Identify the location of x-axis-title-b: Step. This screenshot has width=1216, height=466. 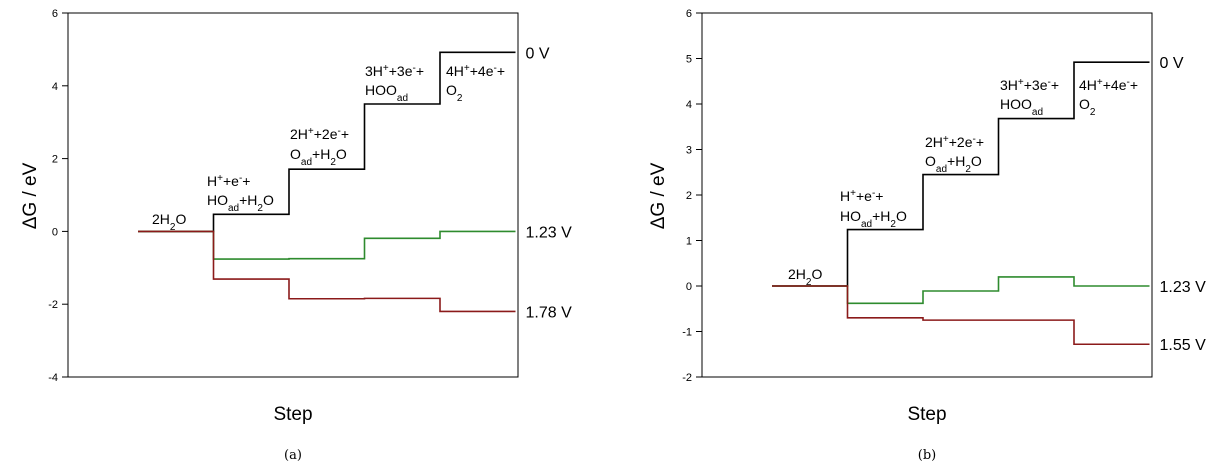
(926, 414).